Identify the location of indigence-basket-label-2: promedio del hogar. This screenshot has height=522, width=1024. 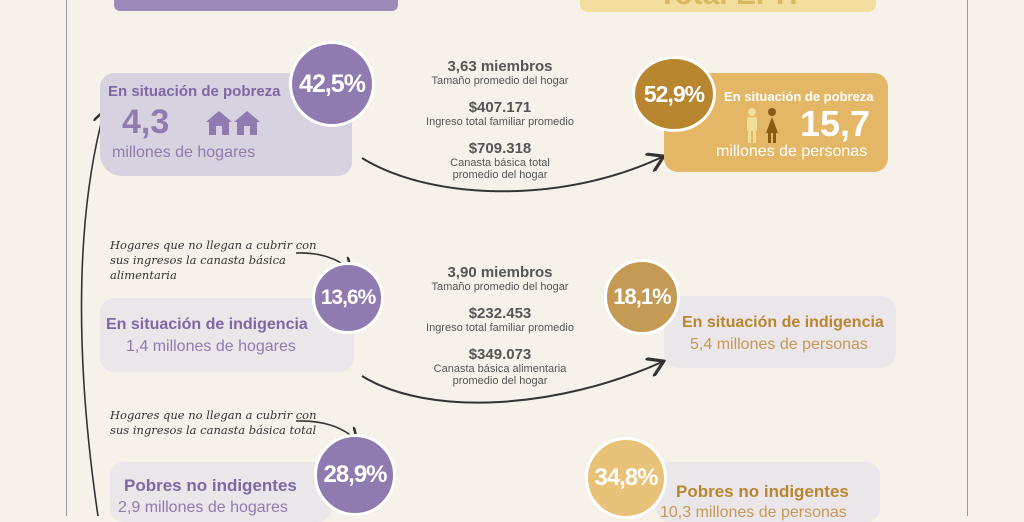
(500, 381).